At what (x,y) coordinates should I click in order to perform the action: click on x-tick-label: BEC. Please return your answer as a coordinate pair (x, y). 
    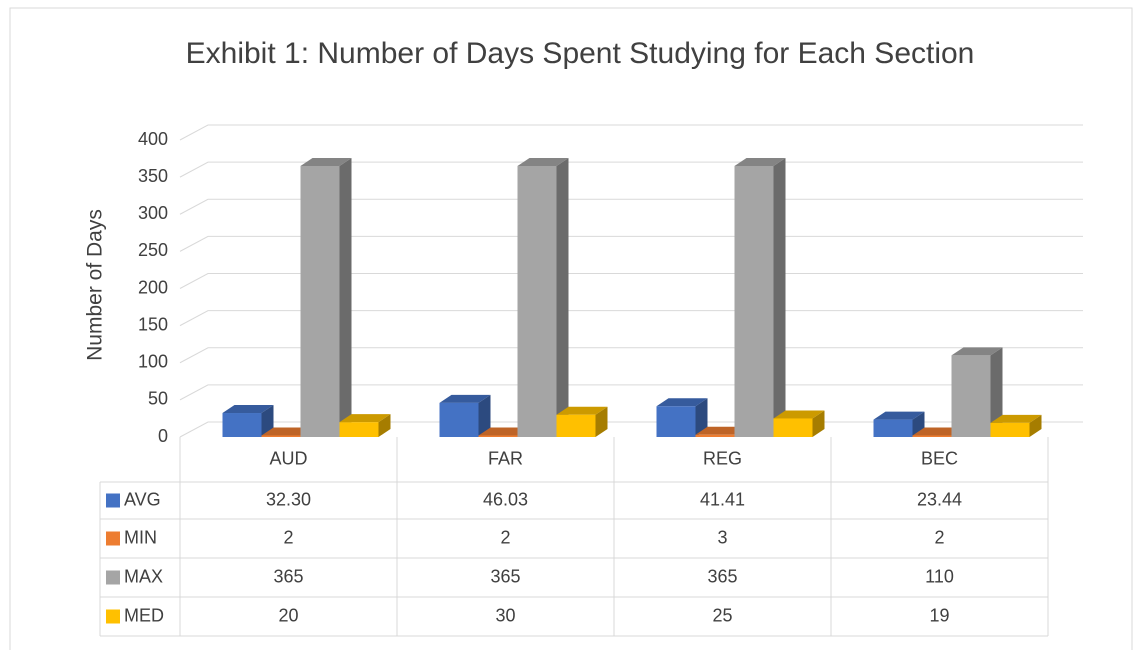
    Looking at the image, I should click on (939, 458).